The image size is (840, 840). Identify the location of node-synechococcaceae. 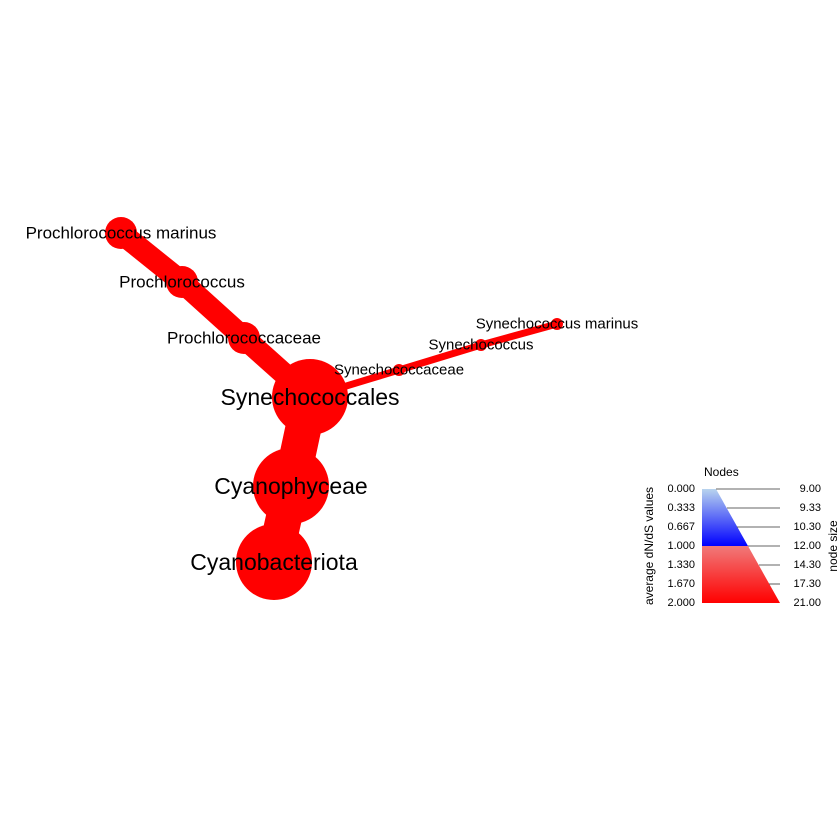
(399, 370).